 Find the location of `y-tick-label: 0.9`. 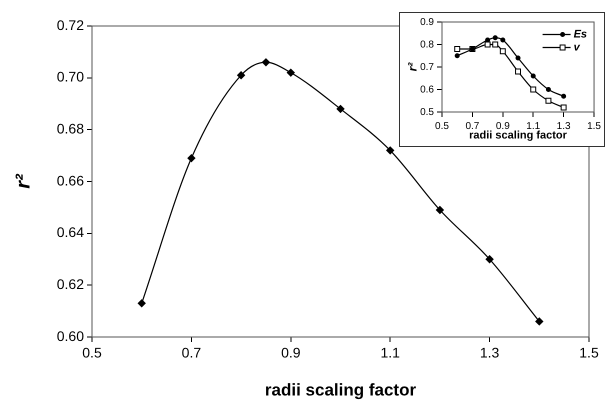

y-tick-label: 0.9 is located at coordinates (427, 22).